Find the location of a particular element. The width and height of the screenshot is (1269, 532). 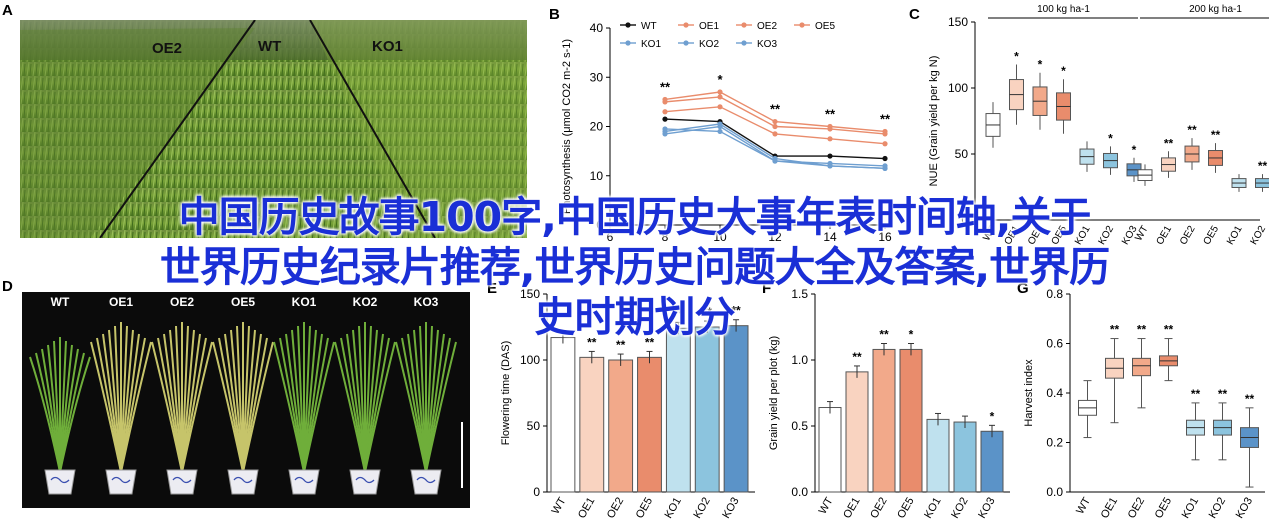

x-tick-label: KO3 is located at coordinates (1244, 508).